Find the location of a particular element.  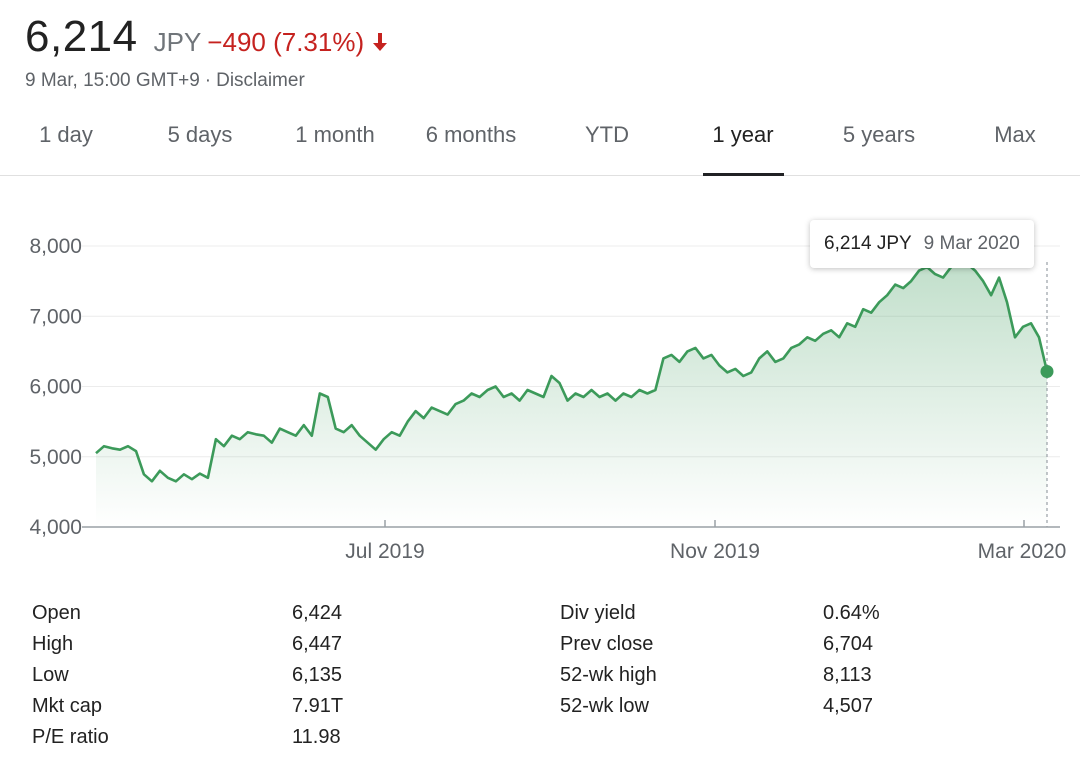

stat-label: Mkt cap is located at coordinates (67, 706).